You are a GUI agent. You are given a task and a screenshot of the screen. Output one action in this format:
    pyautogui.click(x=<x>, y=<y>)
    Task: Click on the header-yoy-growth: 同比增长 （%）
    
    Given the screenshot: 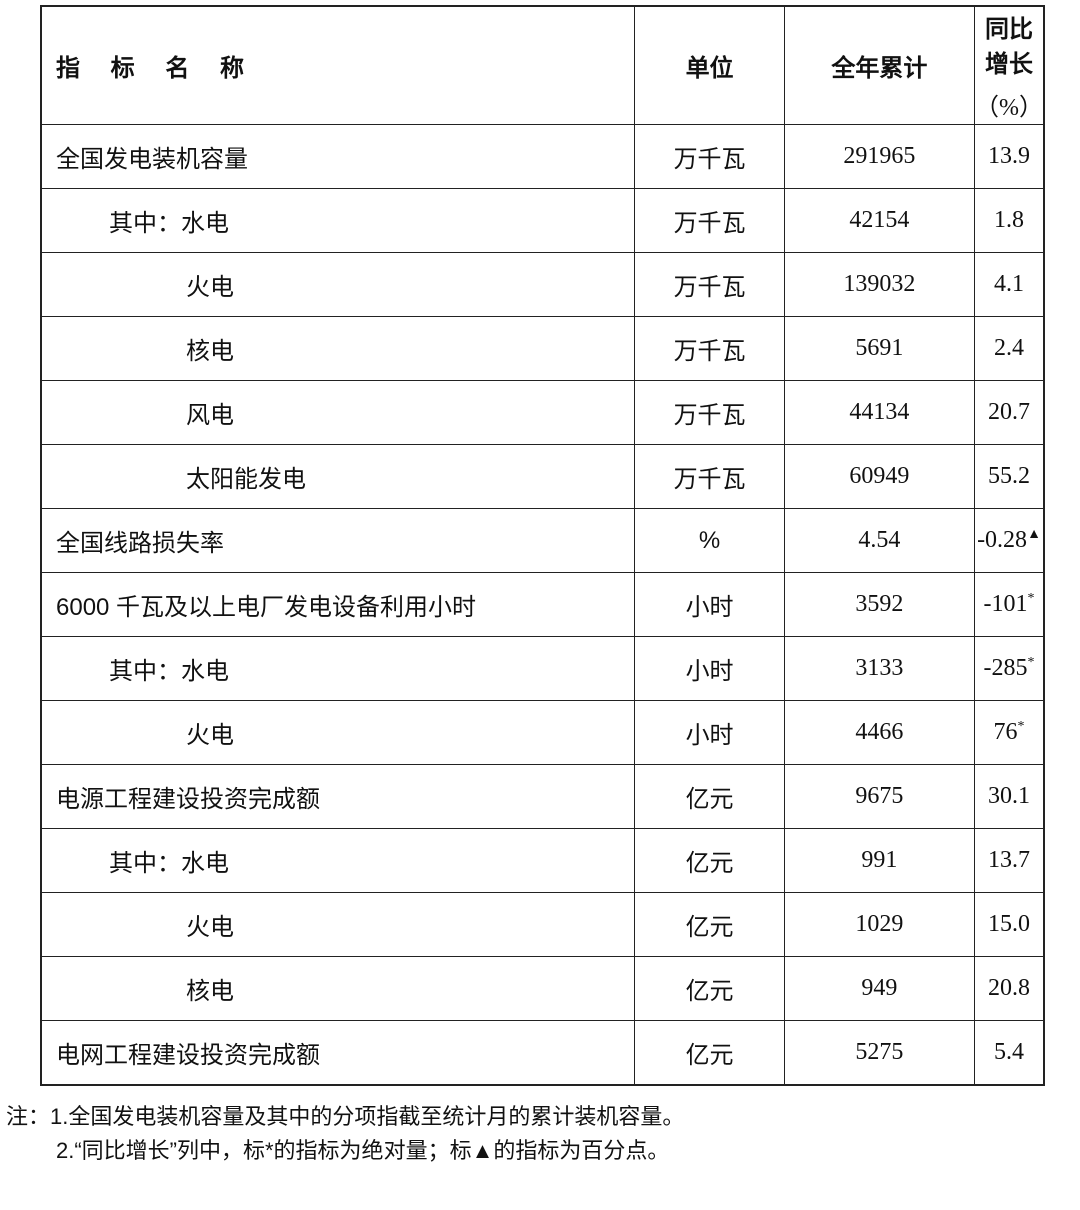 What is the action you would take?
    pyautogui.click(x=1009, y=65)
    